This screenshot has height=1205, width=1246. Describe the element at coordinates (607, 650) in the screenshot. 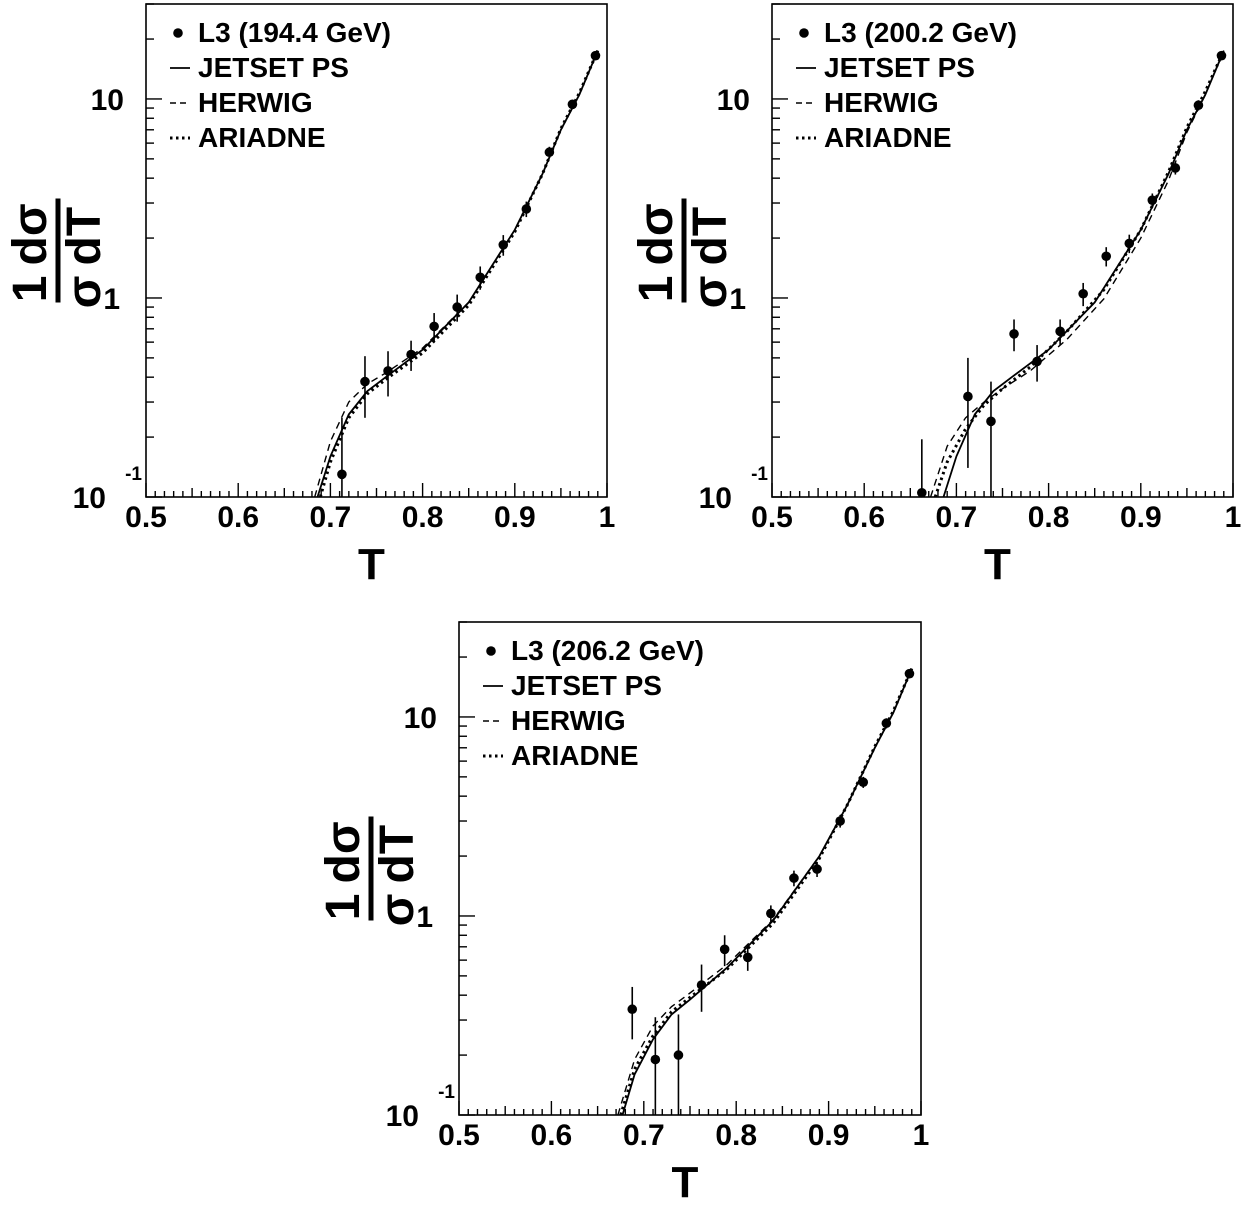

I see `legend-label-data: L3 (206.2 GeV)` at that location.